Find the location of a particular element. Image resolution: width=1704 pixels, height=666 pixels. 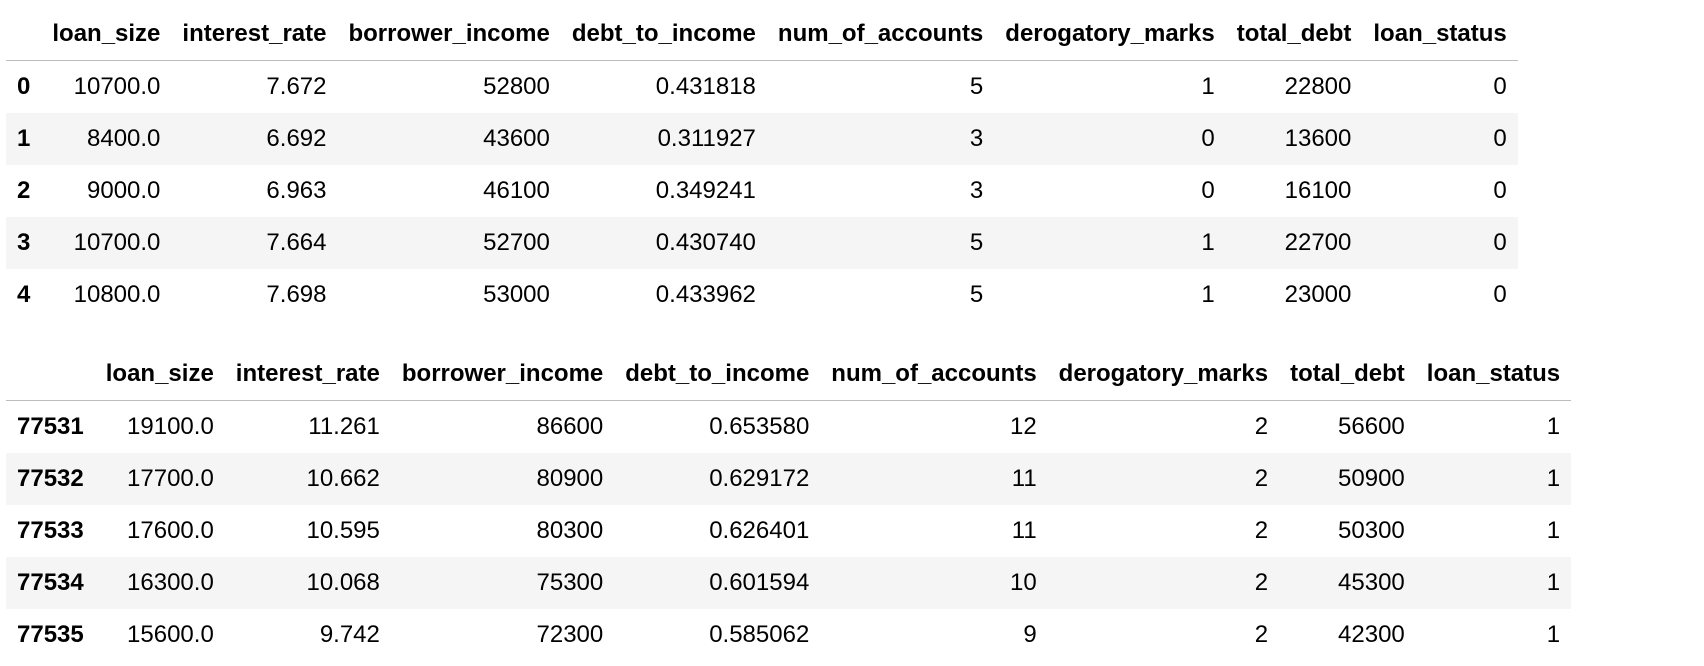

table-cell: 80300 is located at coordinates (570, 530).